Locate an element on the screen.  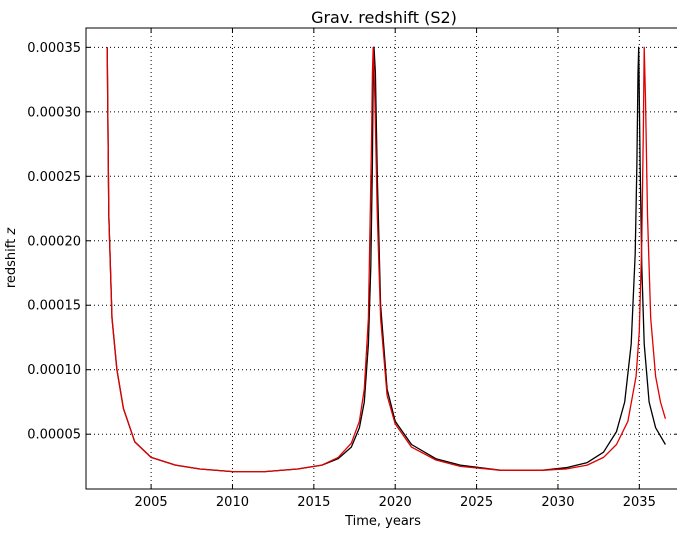
x-axis-title: Time, years is located at coordinates (382, 521).